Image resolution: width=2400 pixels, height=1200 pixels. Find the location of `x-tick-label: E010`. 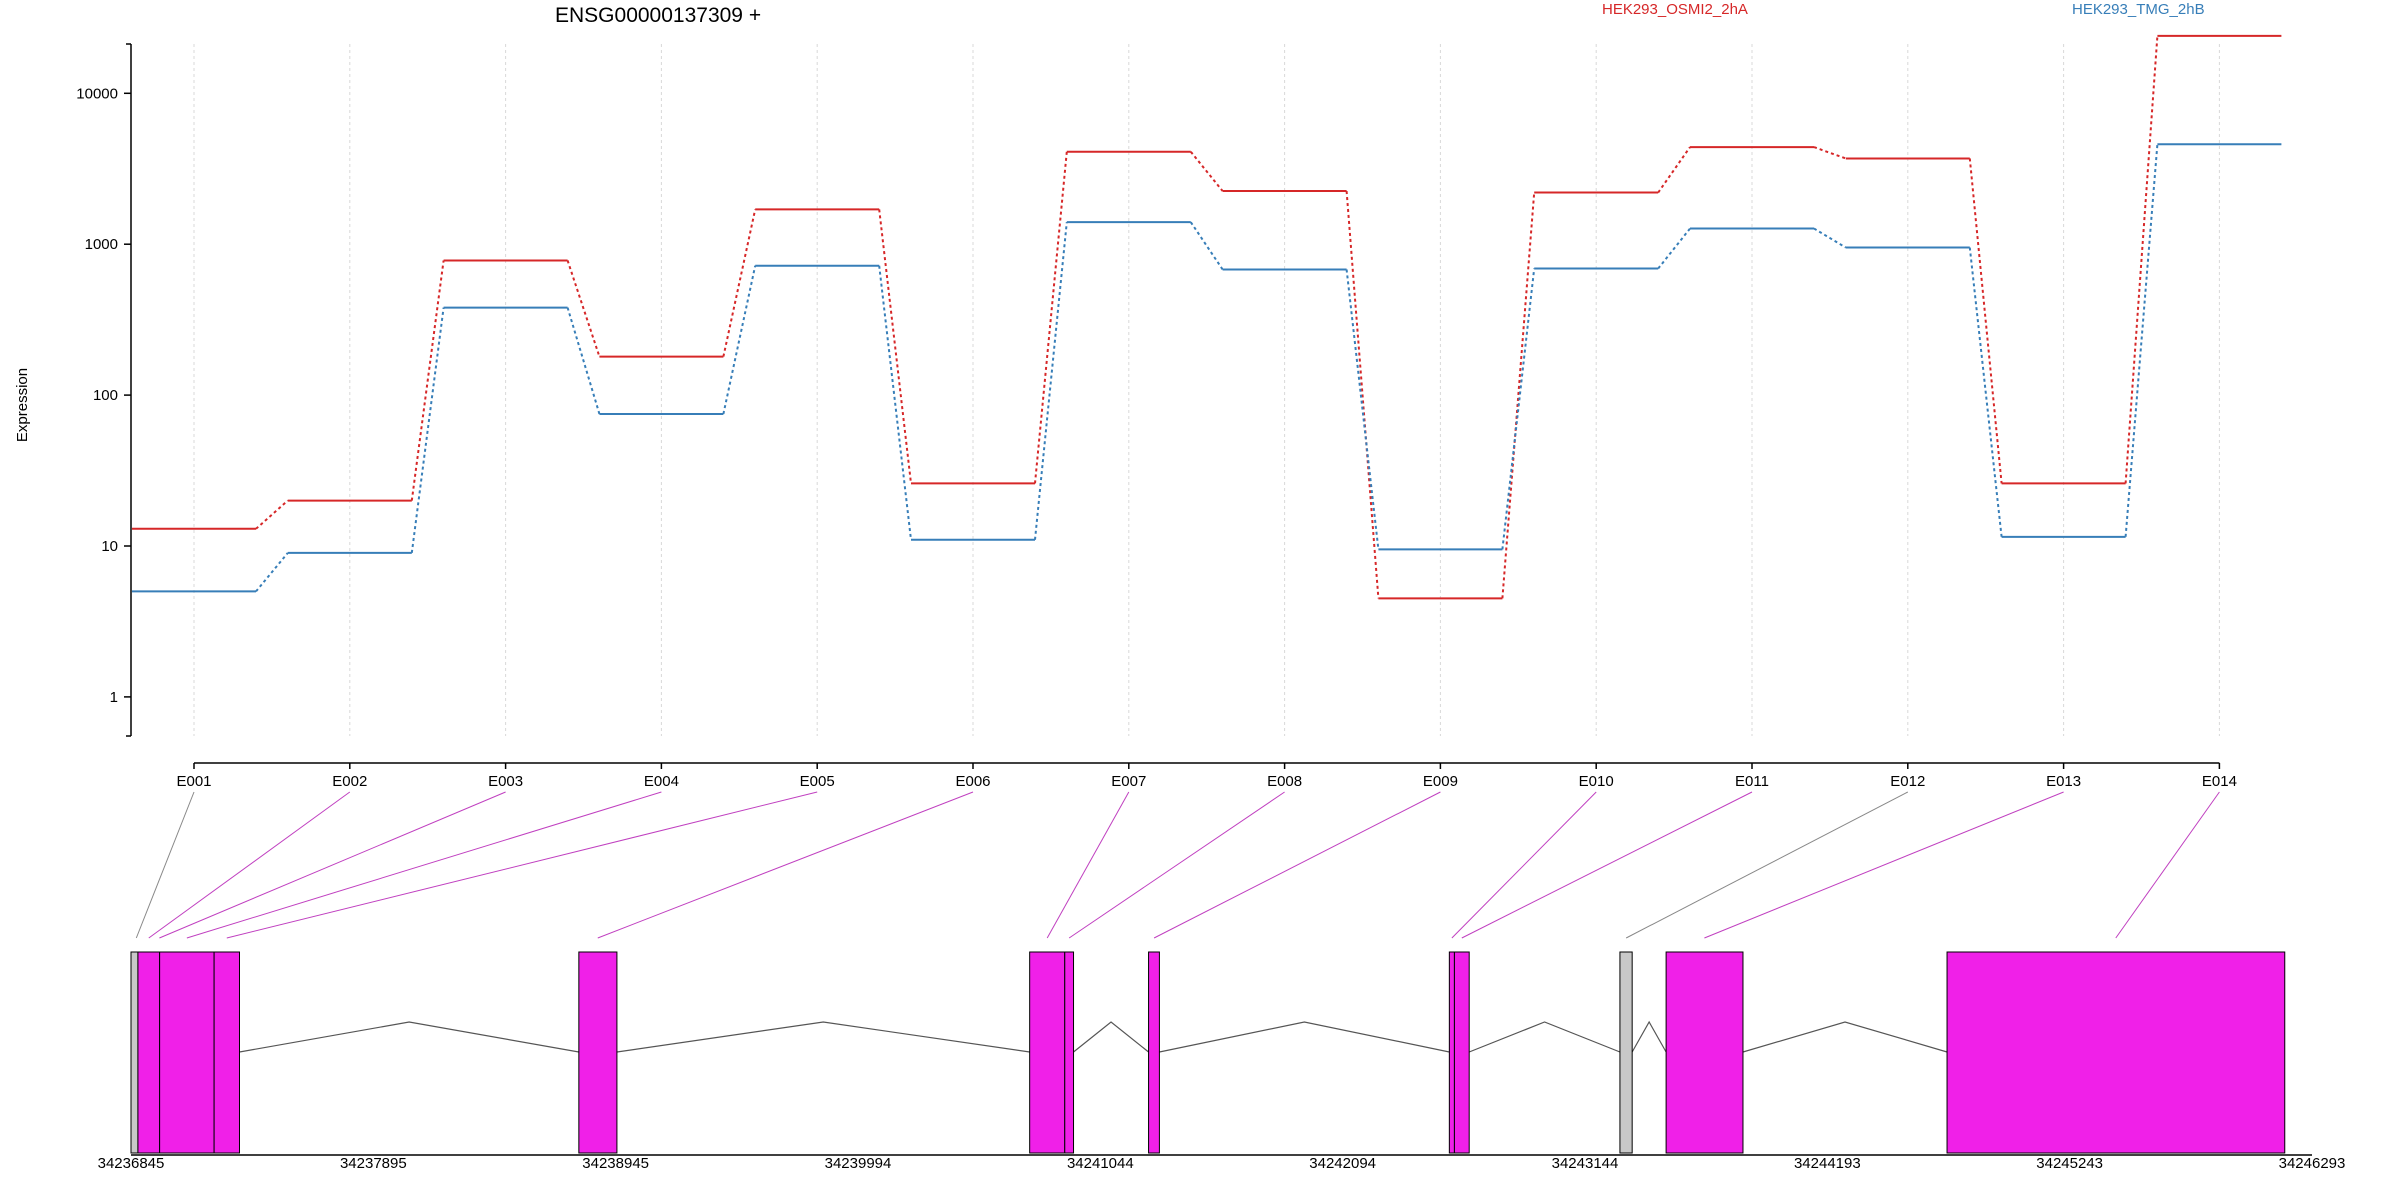

x-tick-label: E010 is located at coordinates (1596, 781).